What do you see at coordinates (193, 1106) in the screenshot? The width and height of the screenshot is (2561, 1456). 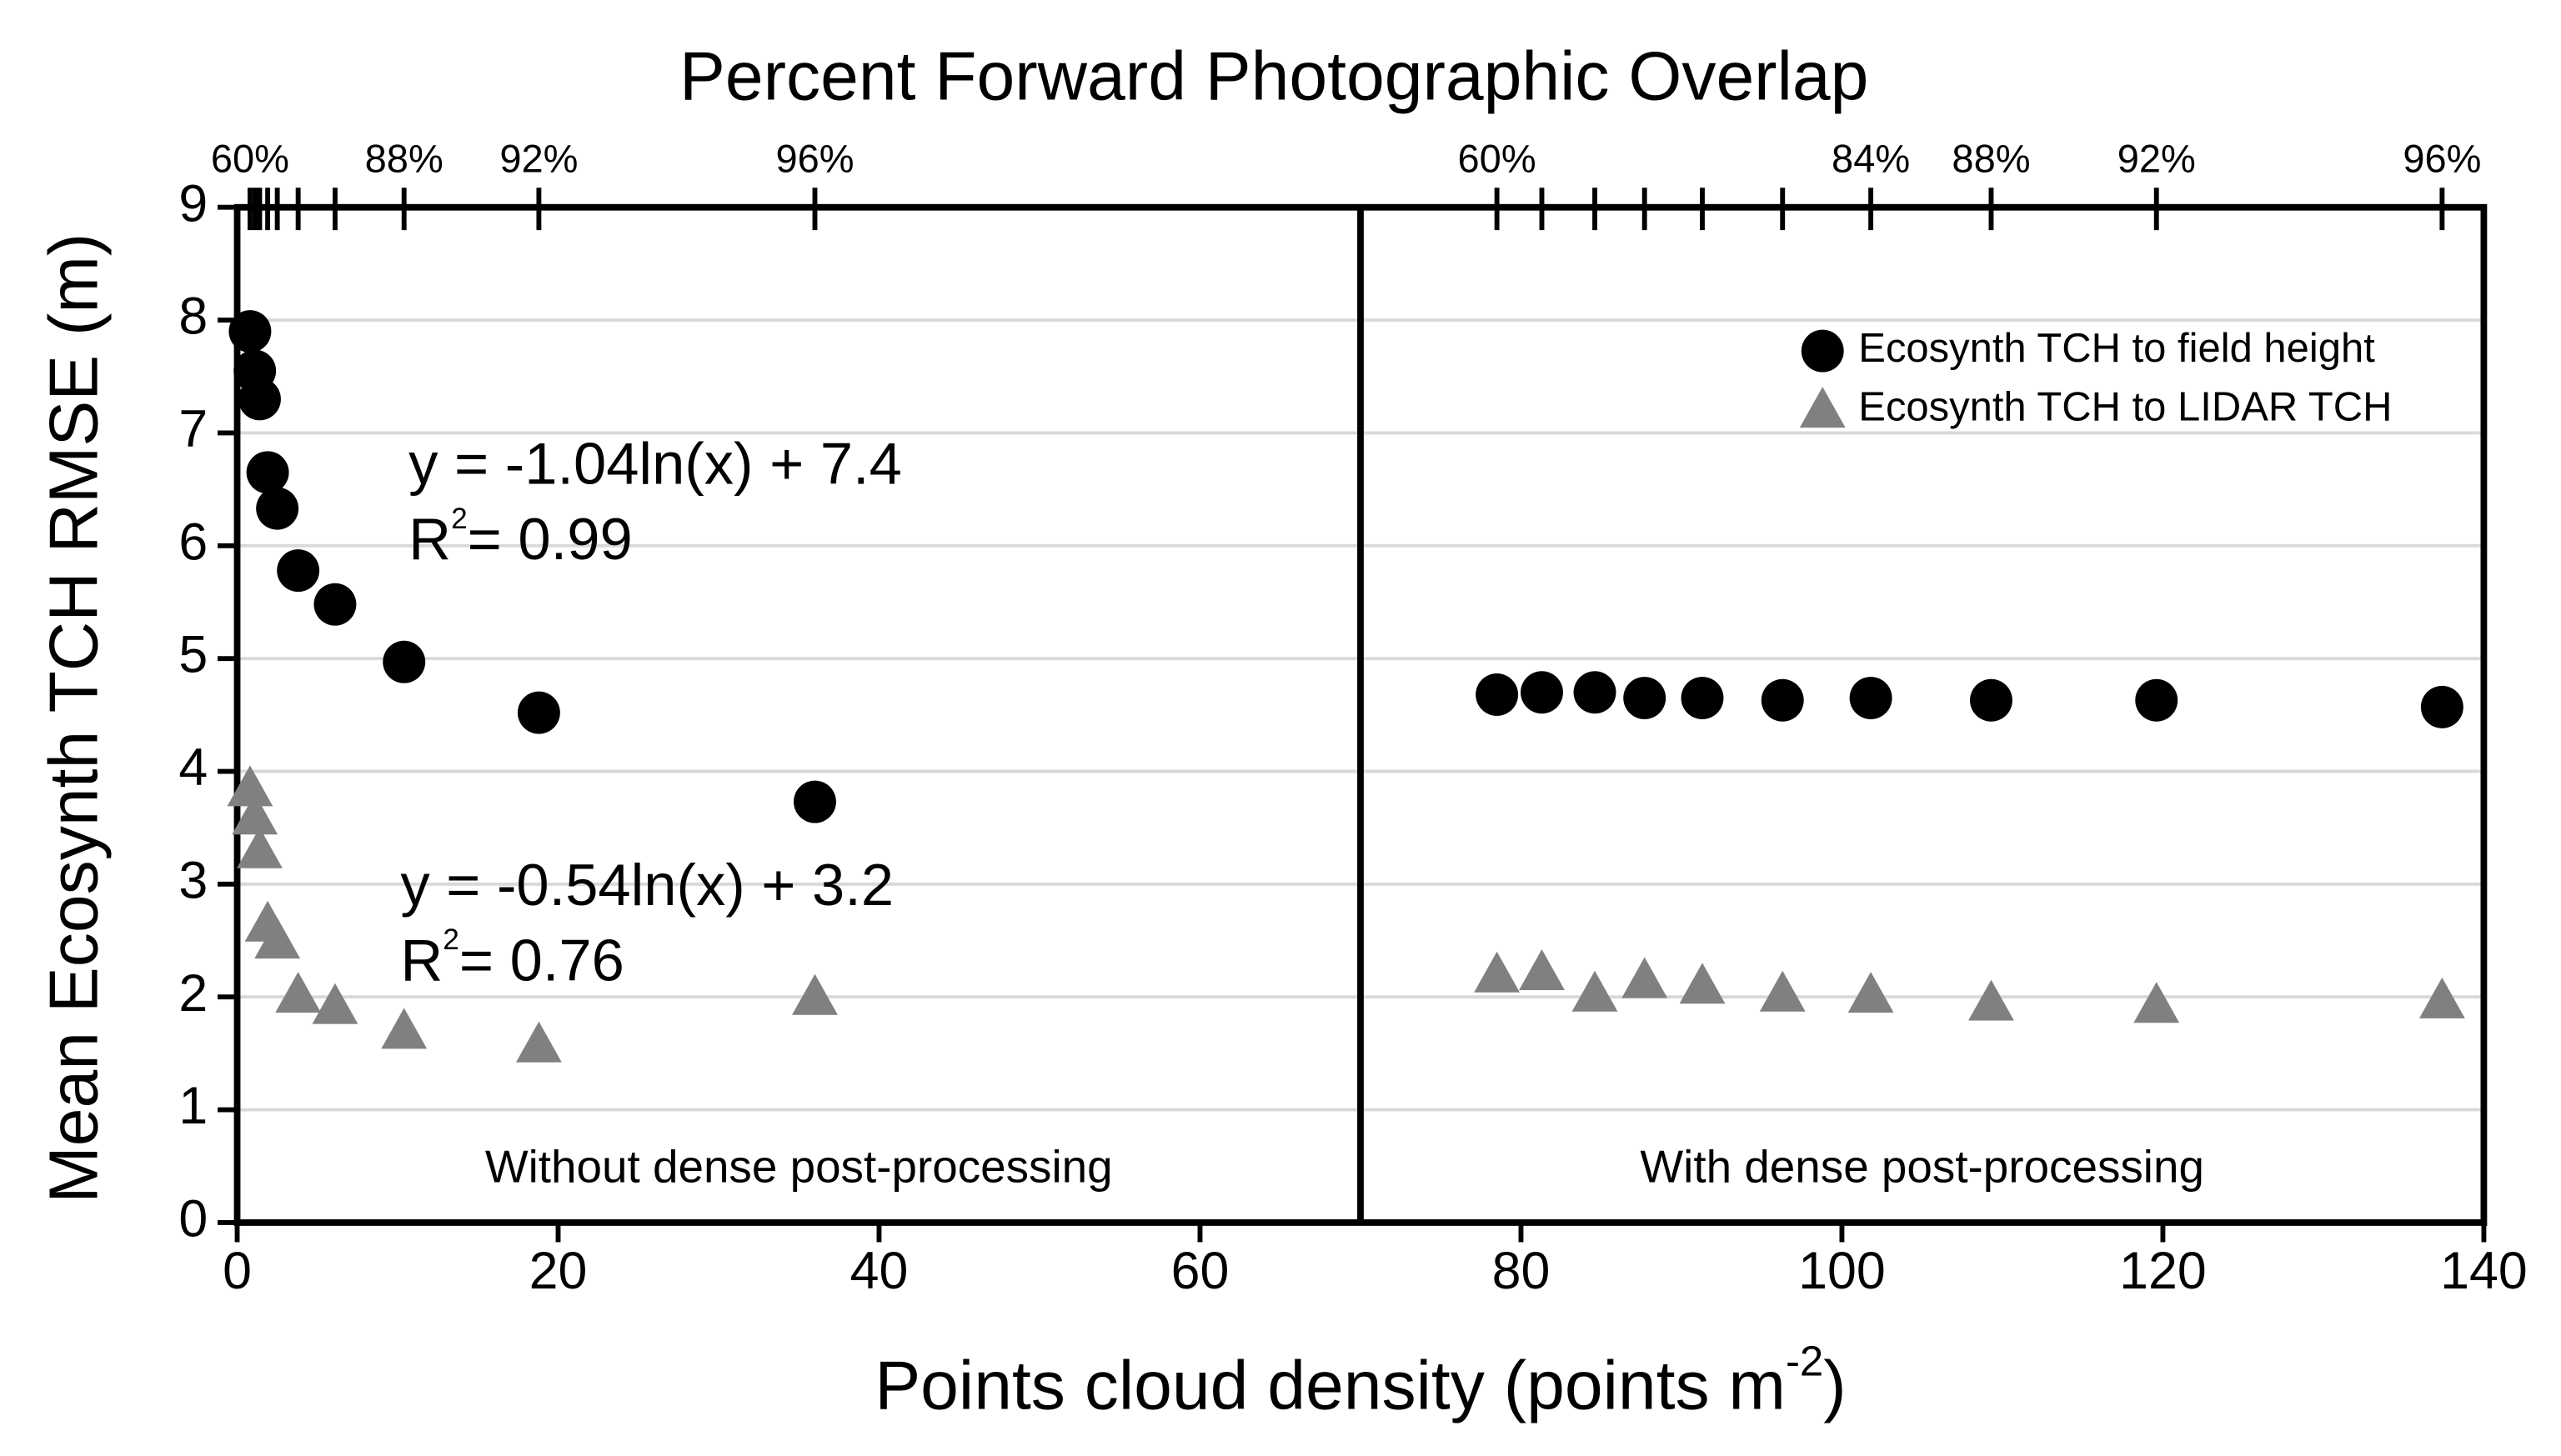 I see `y-tick-label: 1` at bounding box center [193, 1106].